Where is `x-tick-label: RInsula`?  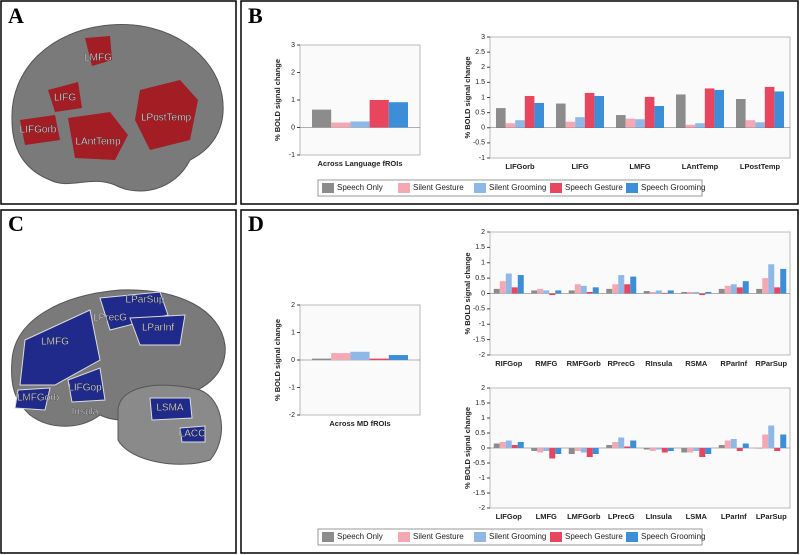
x-tick-label: RInsula is located at coordinates (659, 363).